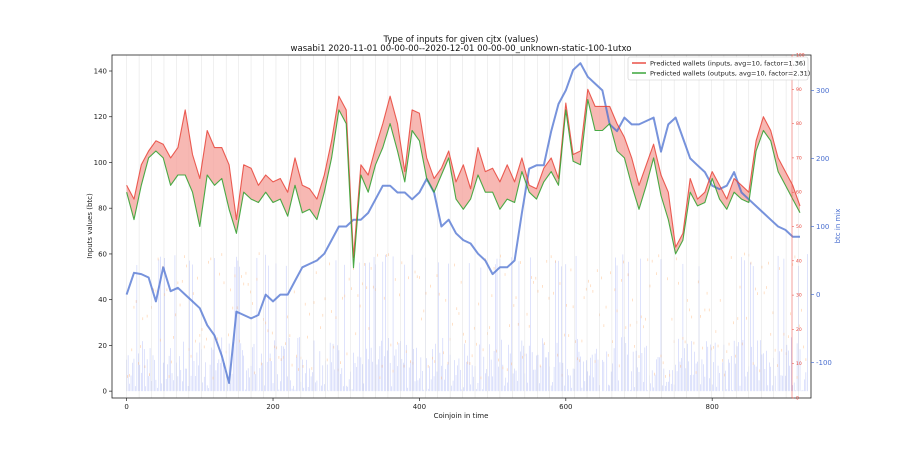  I want to click on y2-tick-label: -100, so click(824, 363).